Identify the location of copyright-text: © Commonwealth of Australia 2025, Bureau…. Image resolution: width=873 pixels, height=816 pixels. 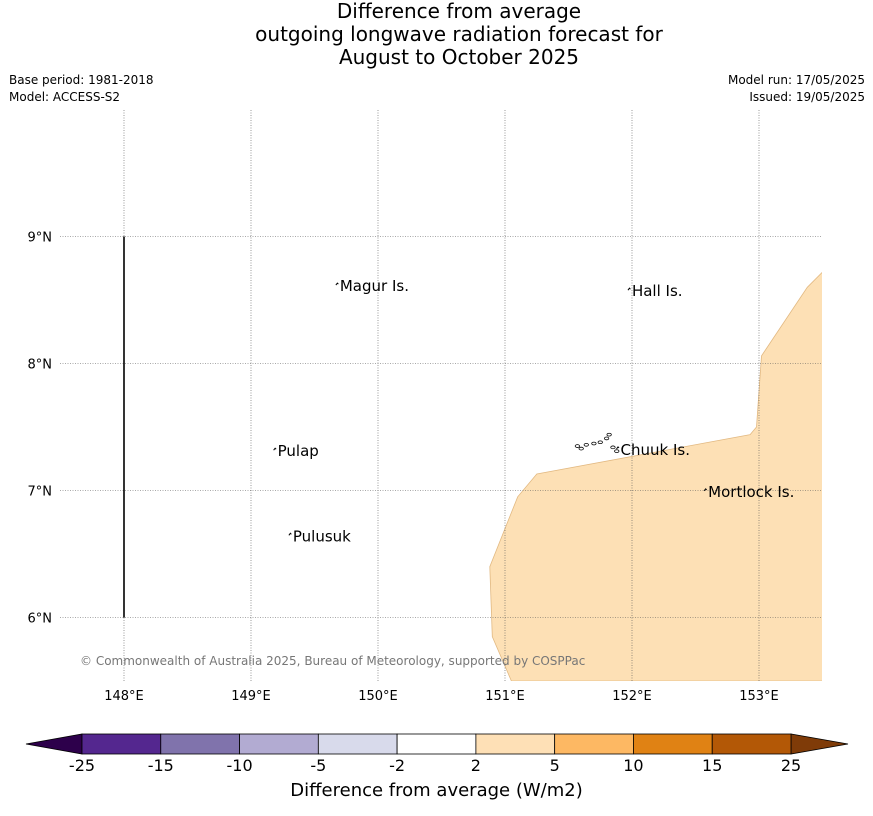
(332, 661).